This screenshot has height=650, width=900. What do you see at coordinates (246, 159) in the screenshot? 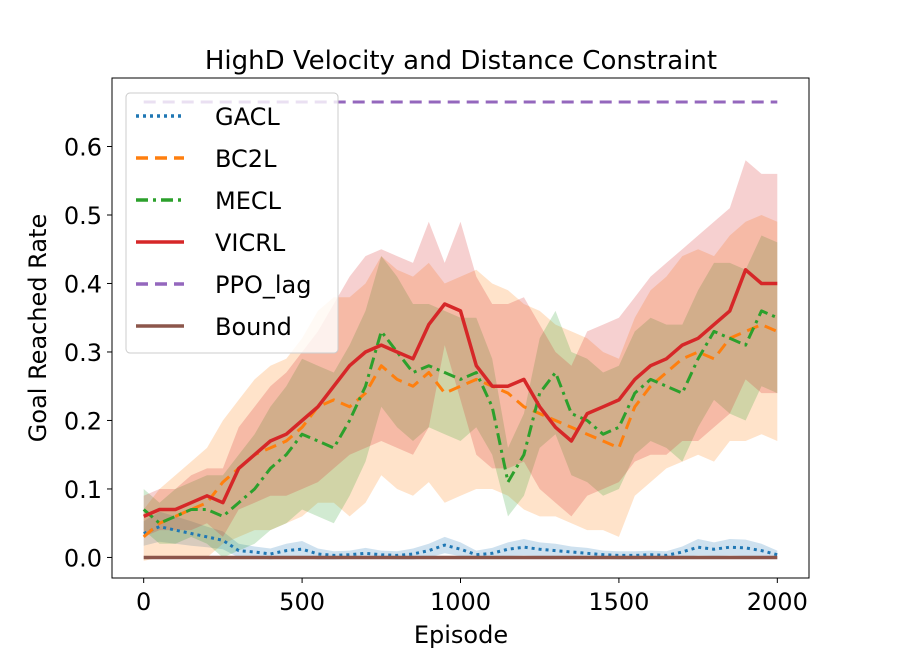
I see `legend-label-bc2l: BC2L` at bounding box center [246, 159].